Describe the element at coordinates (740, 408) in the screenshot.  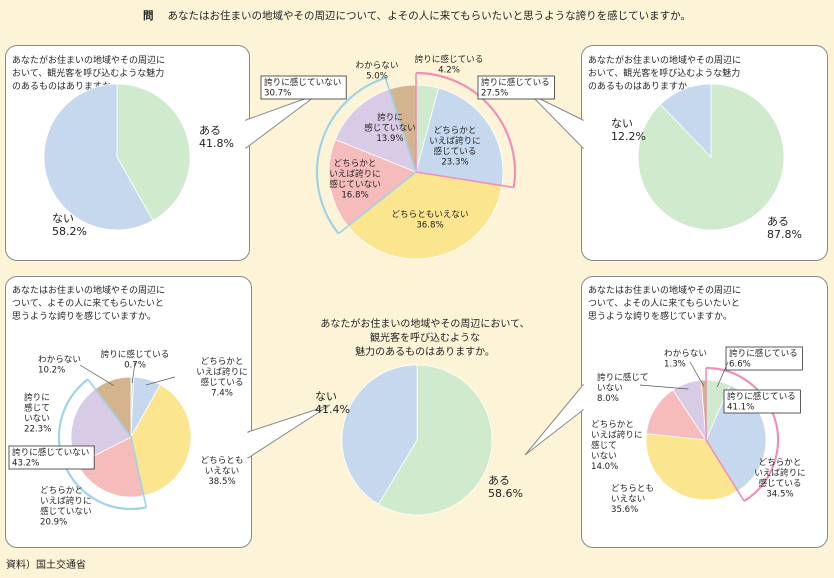
I see `p6-group-proud-line-2: 41.1%` at that location.